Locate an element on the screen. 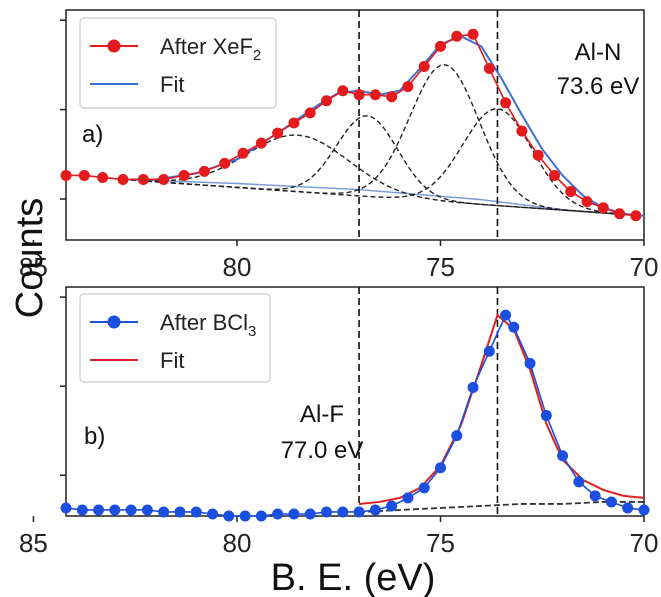  panel-a-x-tick-label: 85 is located at coordinates (33, 267).